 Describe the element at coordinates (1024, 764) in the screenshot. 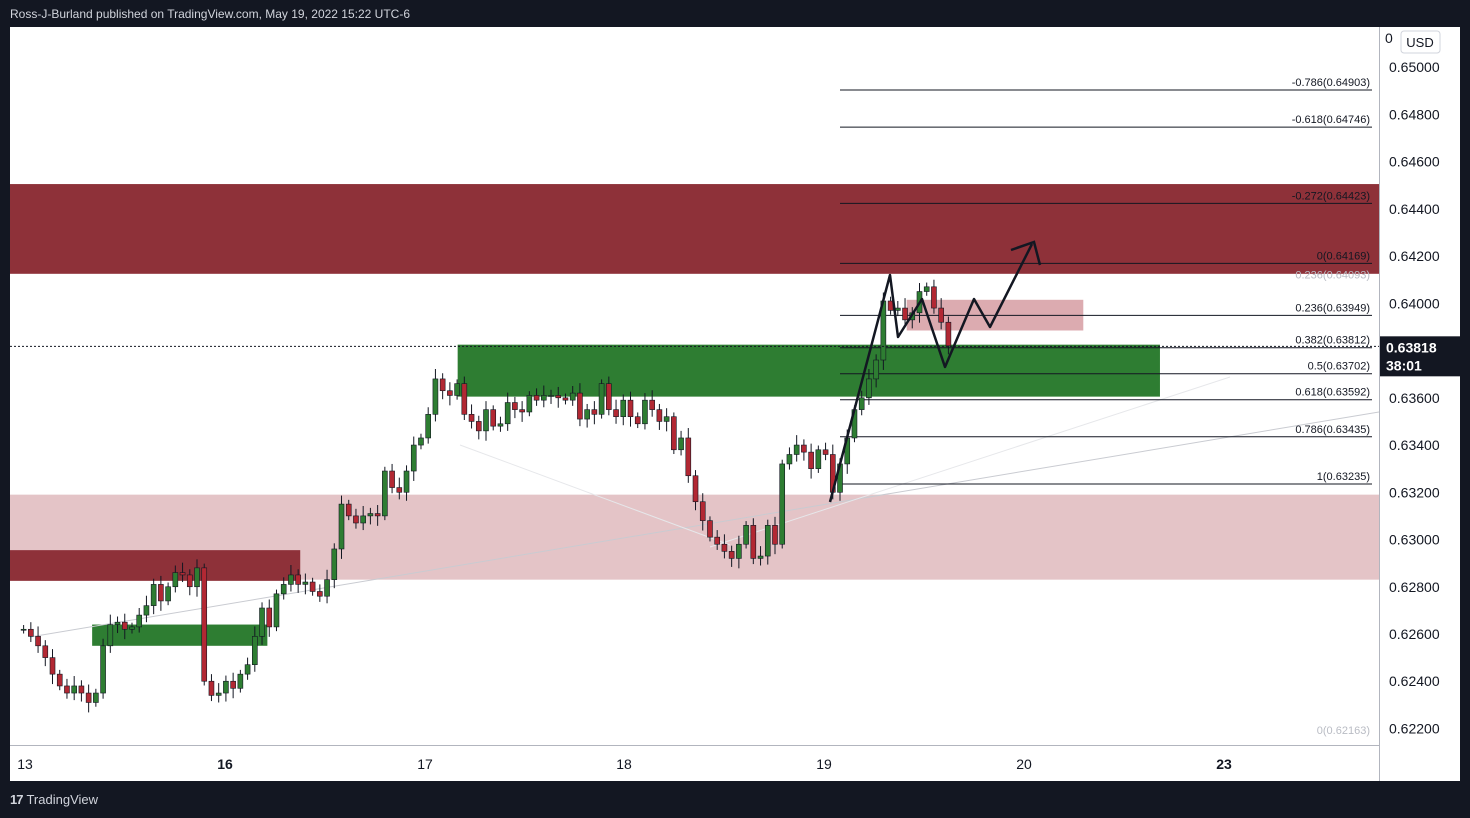

I see `time-tick-label: 20` at that location.